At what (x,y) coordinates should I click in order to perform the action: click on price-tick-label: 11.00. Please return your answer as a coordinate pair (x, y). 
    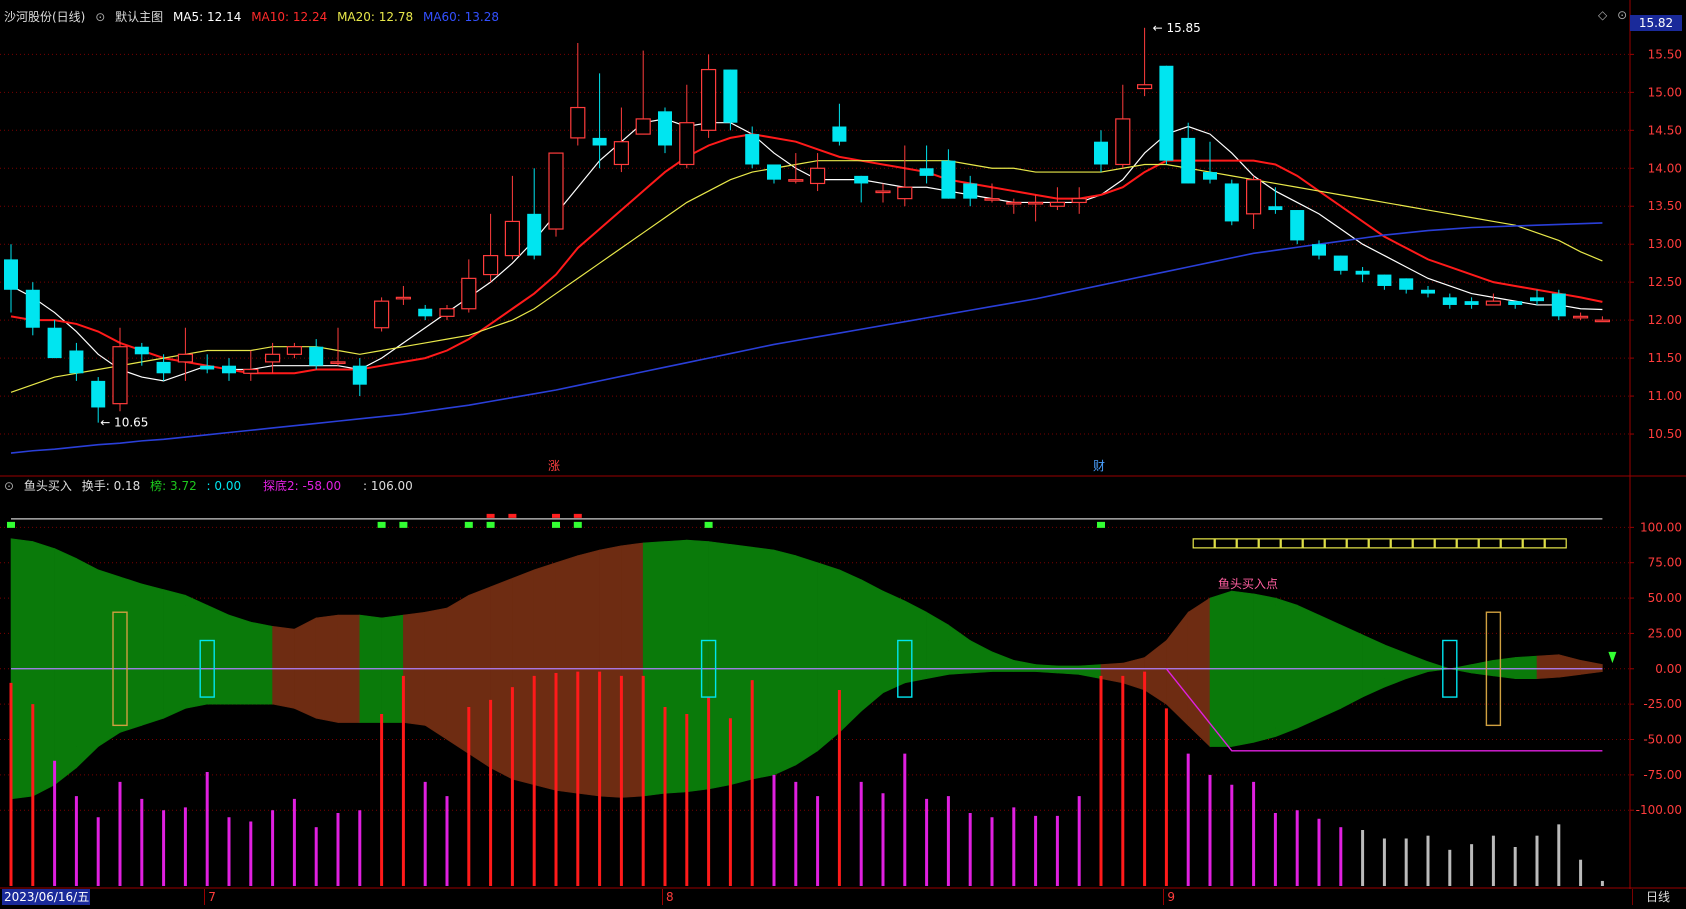
    Looking at the image, I should click on (1665, 396).